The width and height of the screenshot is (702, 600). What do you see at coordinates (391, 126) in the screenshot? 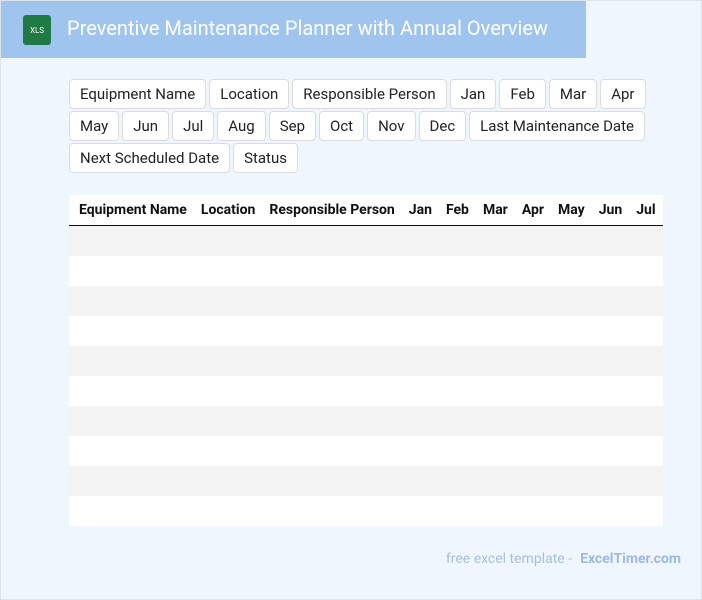
I see `tag: Nov` at bounding box center [391, 126].